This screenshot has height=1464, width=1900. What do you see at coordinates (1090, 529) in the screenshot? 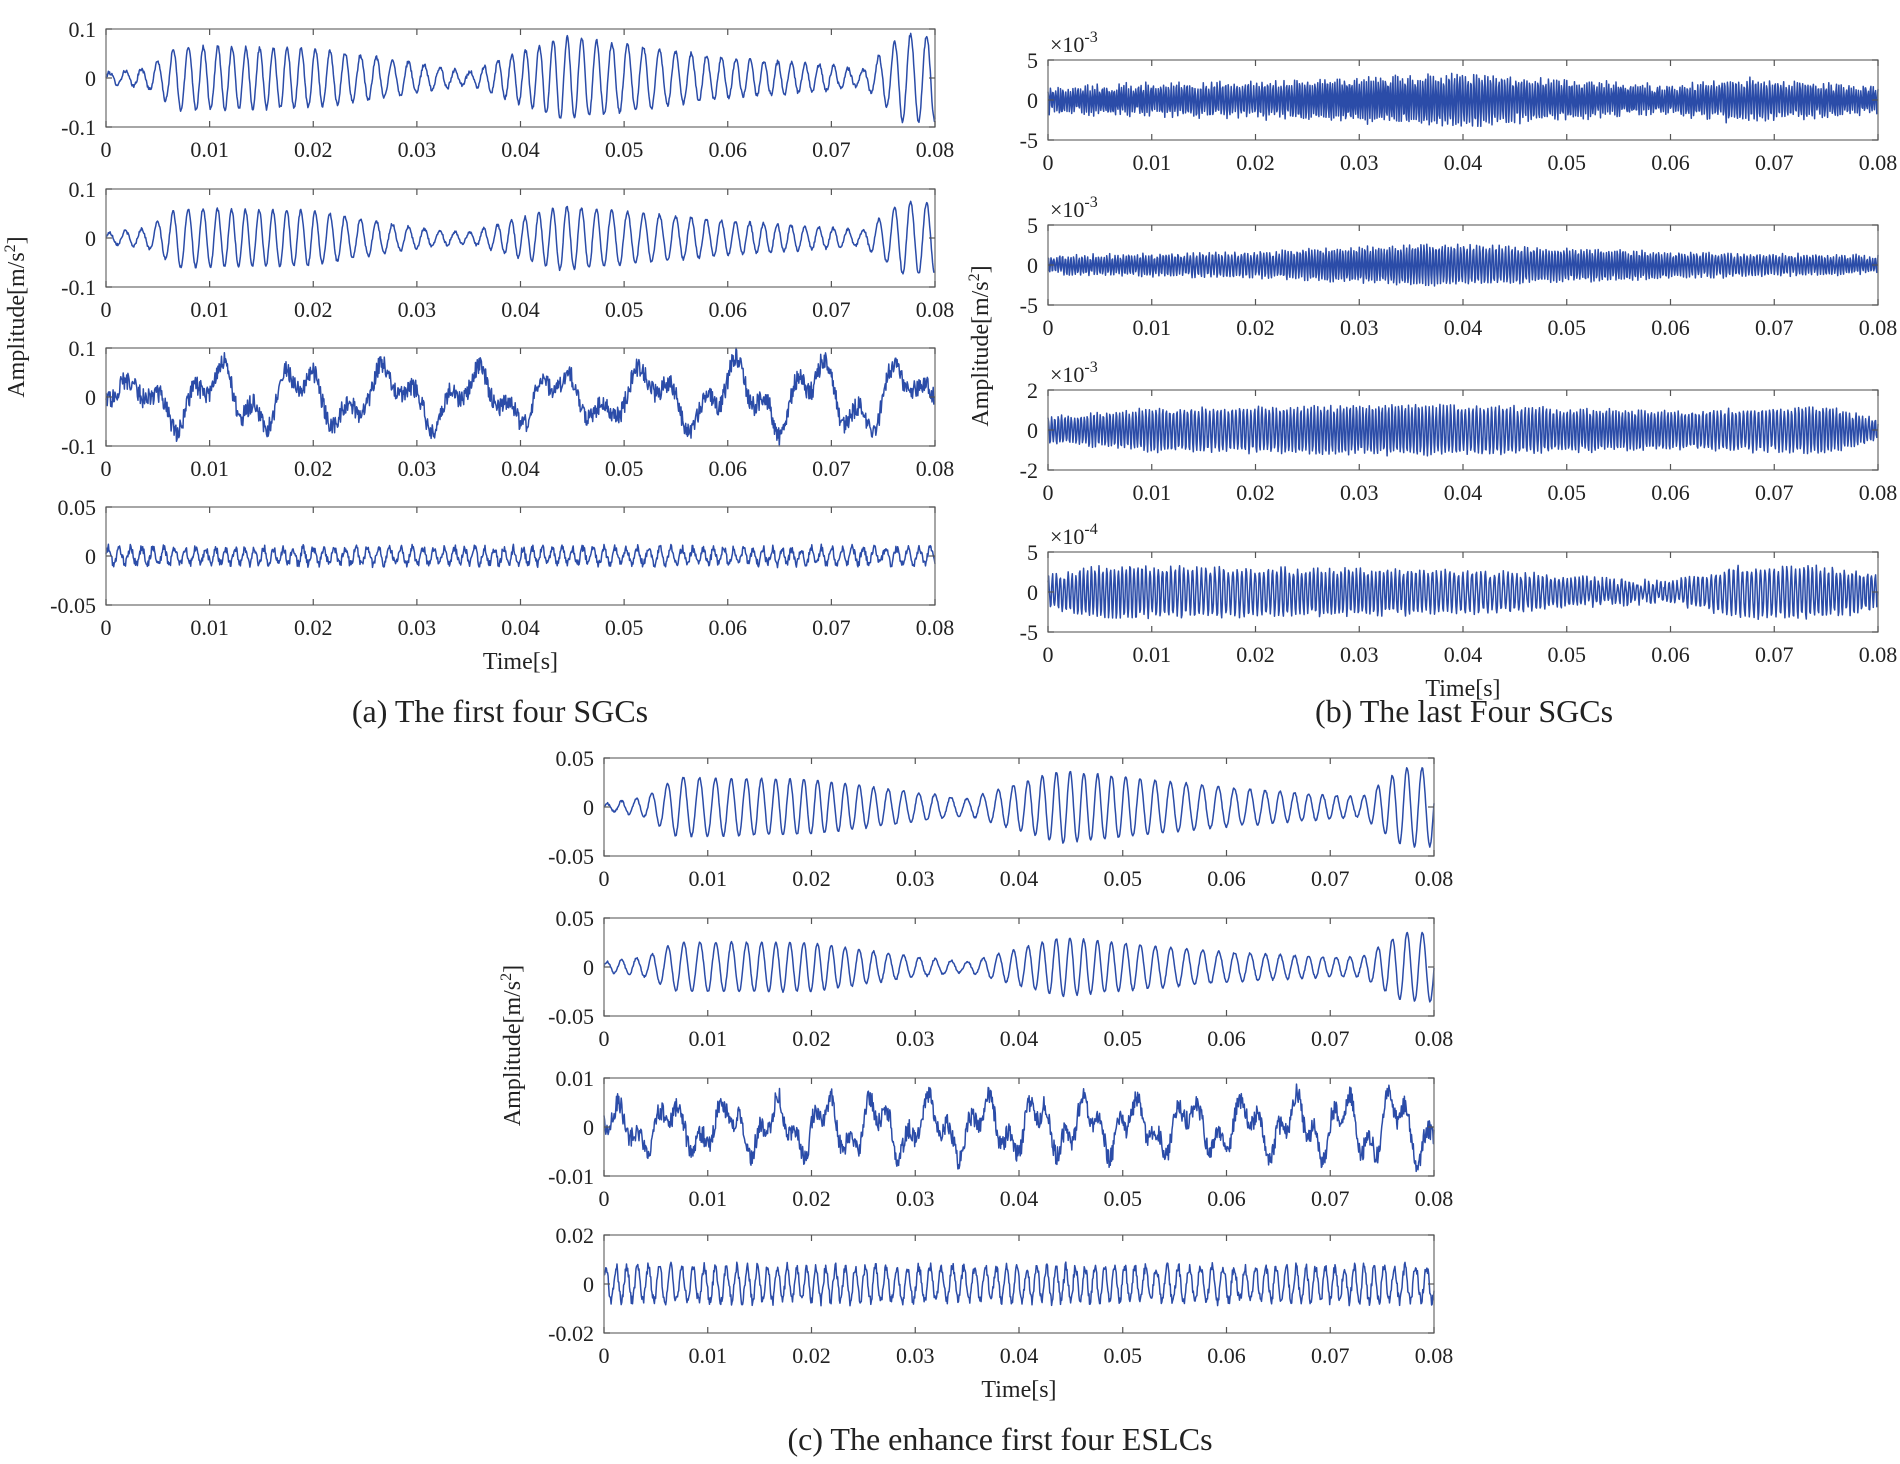
I see `exponent-value: -4` at bounding box center [1090, 529].